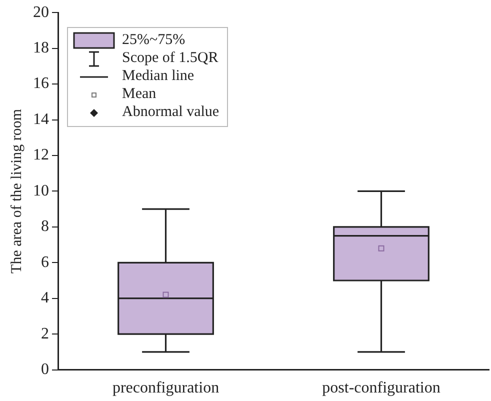  I want to click on x-tick-label: post-configuration, so click(381, 388).